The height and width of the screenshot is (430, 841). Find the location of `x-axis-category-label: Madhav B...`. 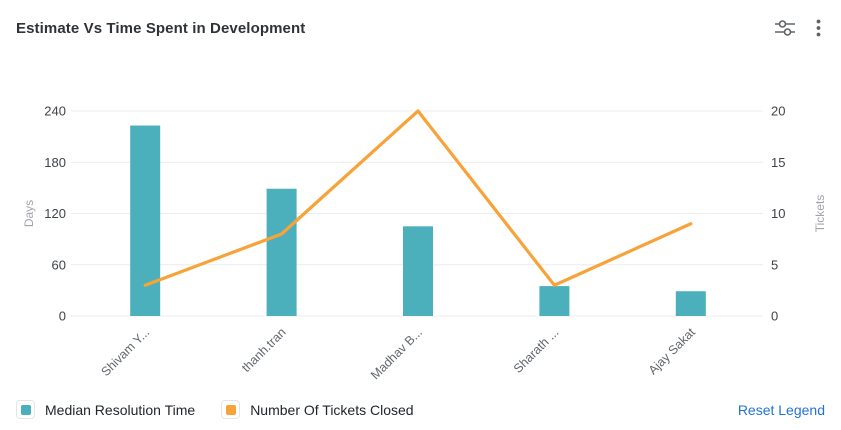

x-axis-category-label: Madhav B... is located at coordinates (396, 353).